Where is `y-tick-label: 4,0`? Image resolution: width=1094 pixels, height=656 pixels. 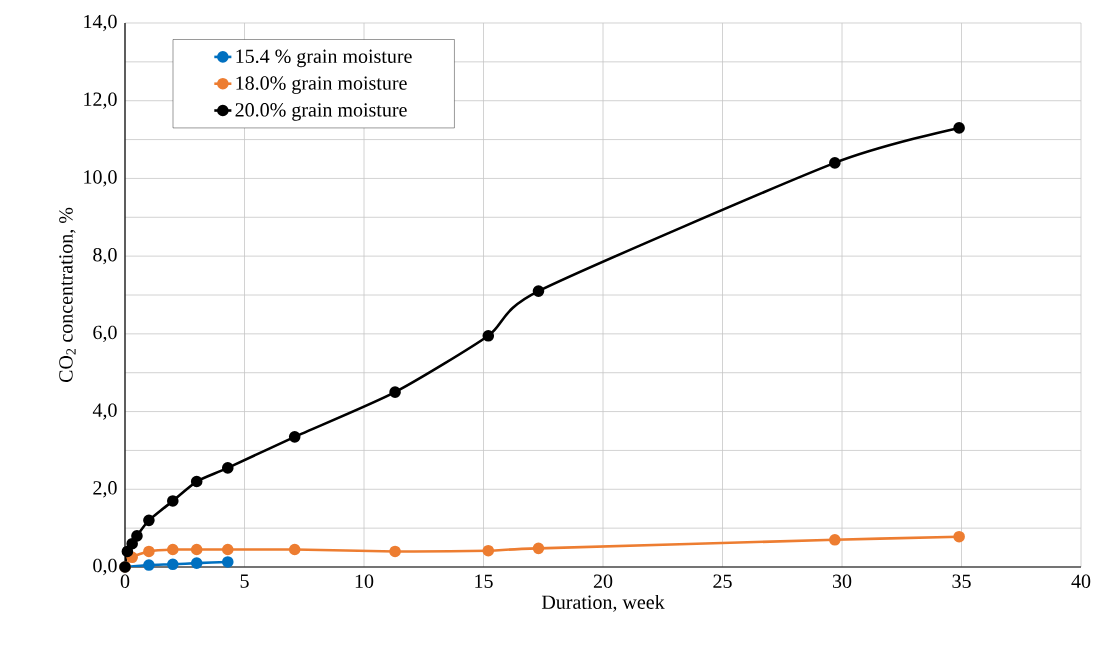
y-tick-label: 4,0 is located at coordinates (104, 411).